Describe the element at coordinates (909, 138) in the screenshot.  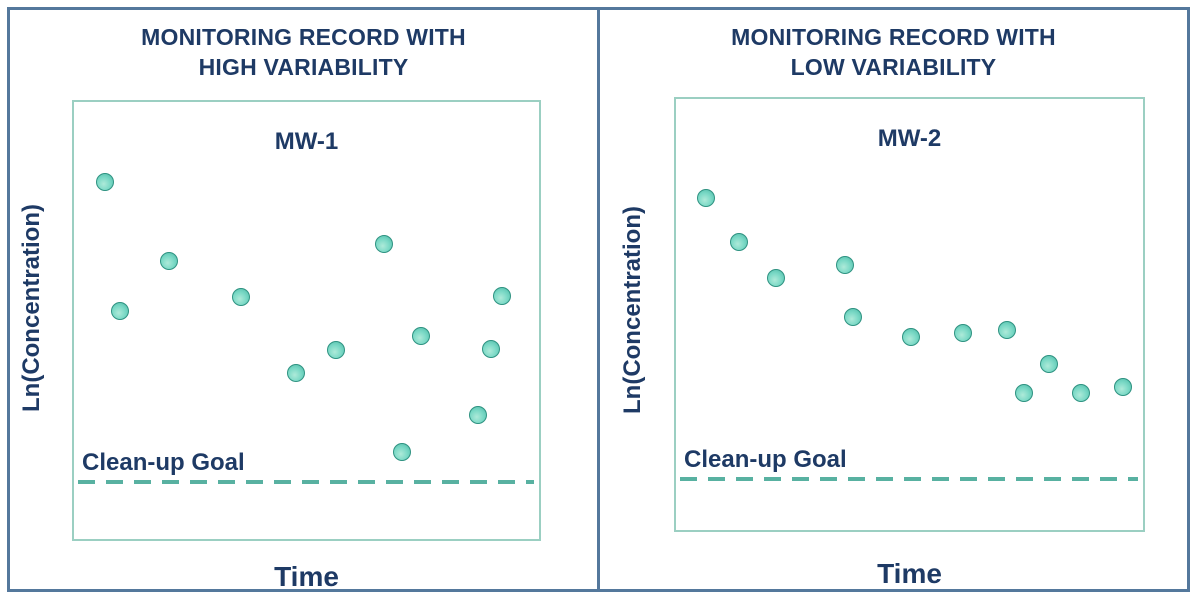
I see `well-label: MW-2` at that location.